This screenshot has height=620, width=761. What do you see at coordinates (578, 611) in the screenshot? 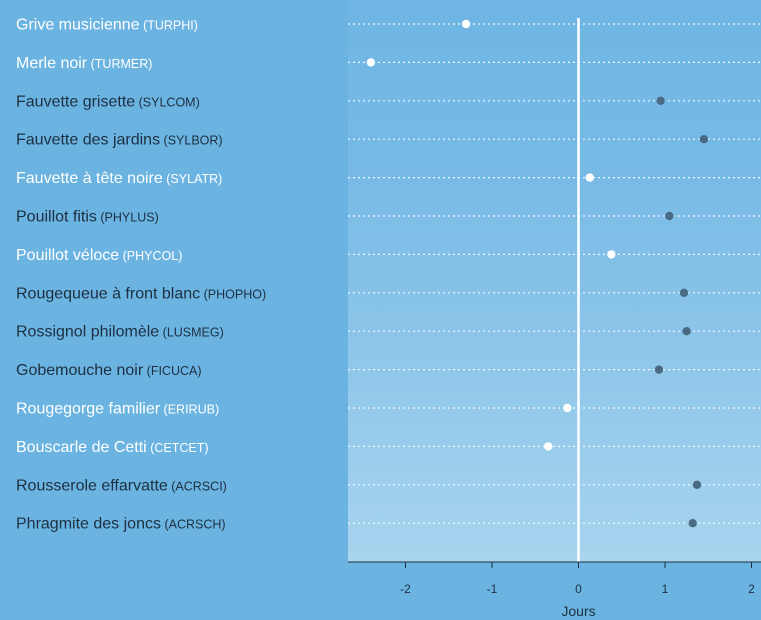
I see `x-axis-title: Jours` at bounding box center [578, 611].